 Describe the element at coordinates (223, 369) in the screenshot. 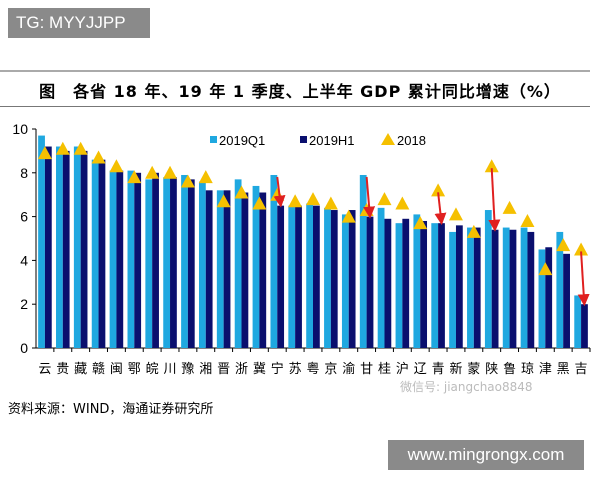

I see `x-tick-label: 晋` at that location.